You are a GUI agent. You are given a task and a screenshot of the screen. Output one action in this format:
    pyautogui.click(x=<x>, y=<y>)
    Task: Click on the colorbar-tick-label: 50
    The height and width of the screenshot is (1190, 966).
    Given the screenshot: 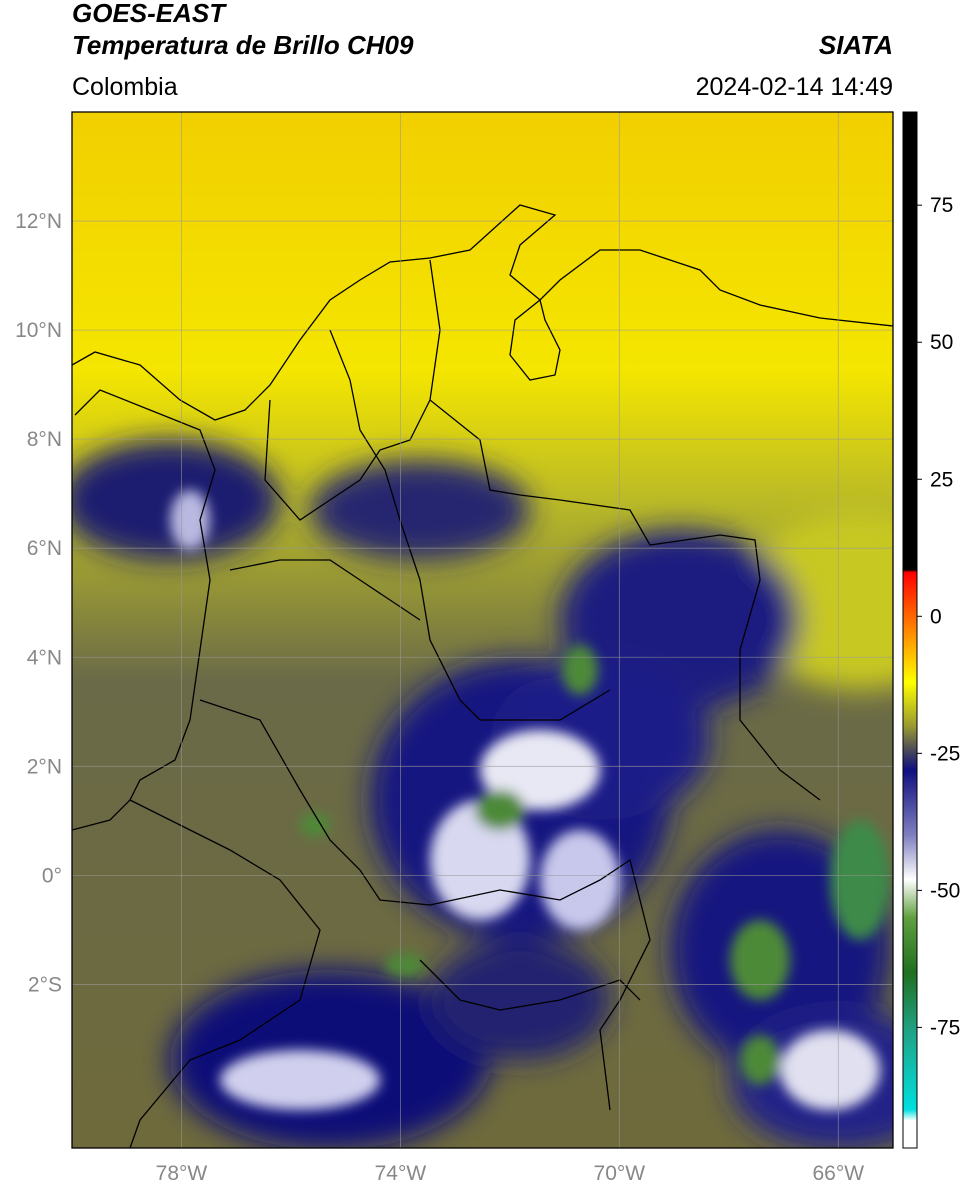 What is the action you would take?
    pyautogui.click(x=941, y=342)
    